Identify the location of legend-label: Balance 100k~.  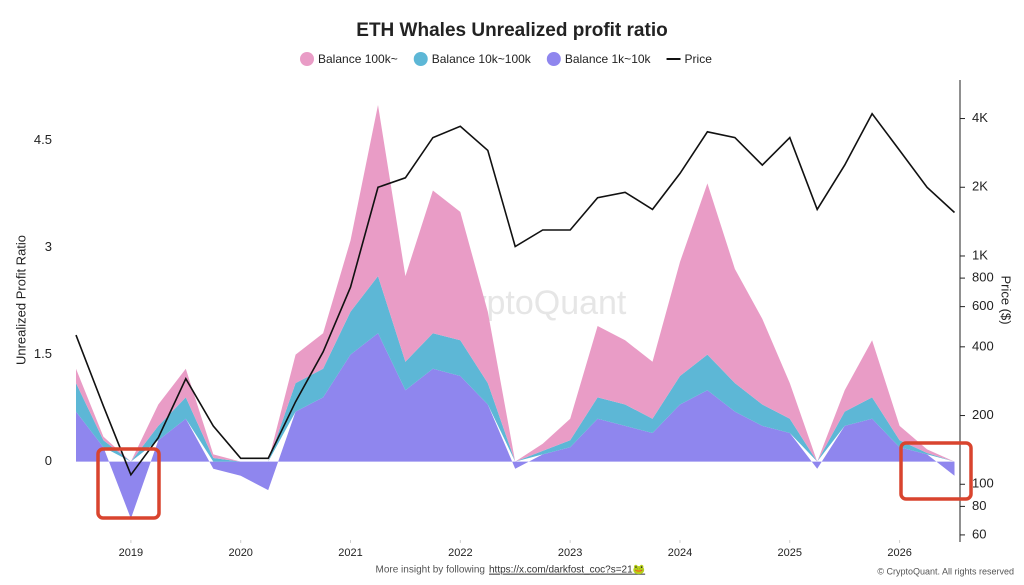
(358, 59).